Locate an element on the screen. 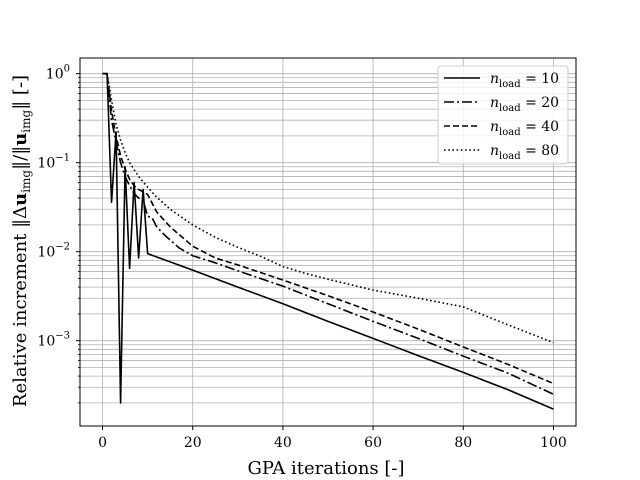 The image size is (640, 480). x-tick-label: 0 is located at coordinates (102, 443).